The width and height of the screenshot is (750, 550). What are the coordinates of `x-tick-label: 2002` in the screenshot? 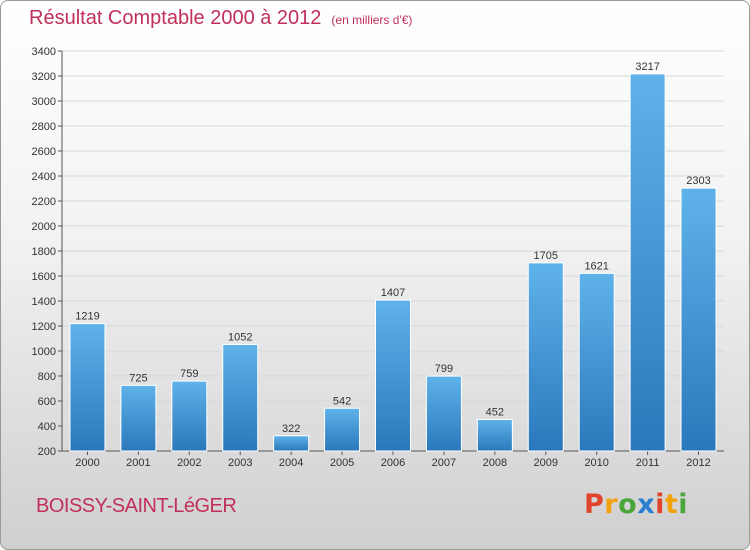 It's located at (189, 463).